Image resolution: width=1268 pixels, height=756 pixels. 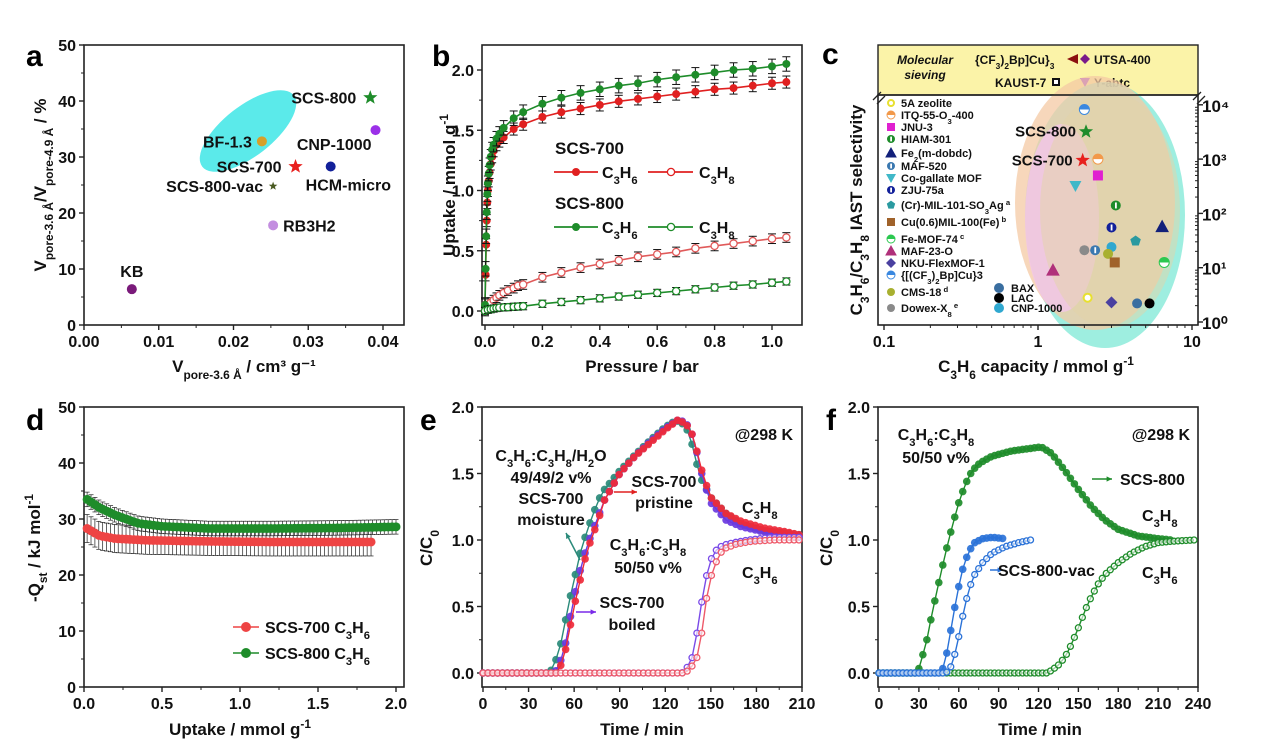 I want to click on x-axis-label: Pressure / bar, so click(x=642, y=366).